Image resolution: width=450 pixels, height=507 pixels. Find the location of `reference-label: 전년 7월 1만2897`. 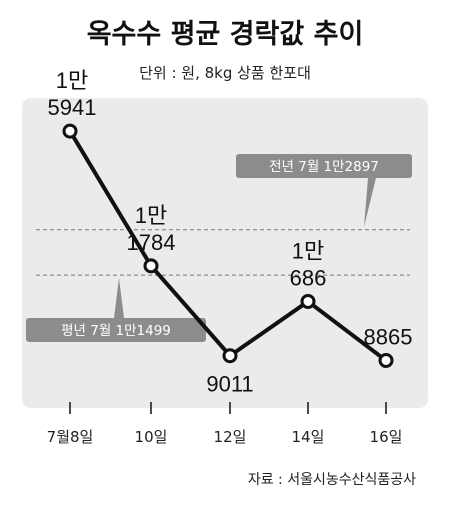

reference-label: 전년 7월 1만2897 is located at coordinates (324, 167).